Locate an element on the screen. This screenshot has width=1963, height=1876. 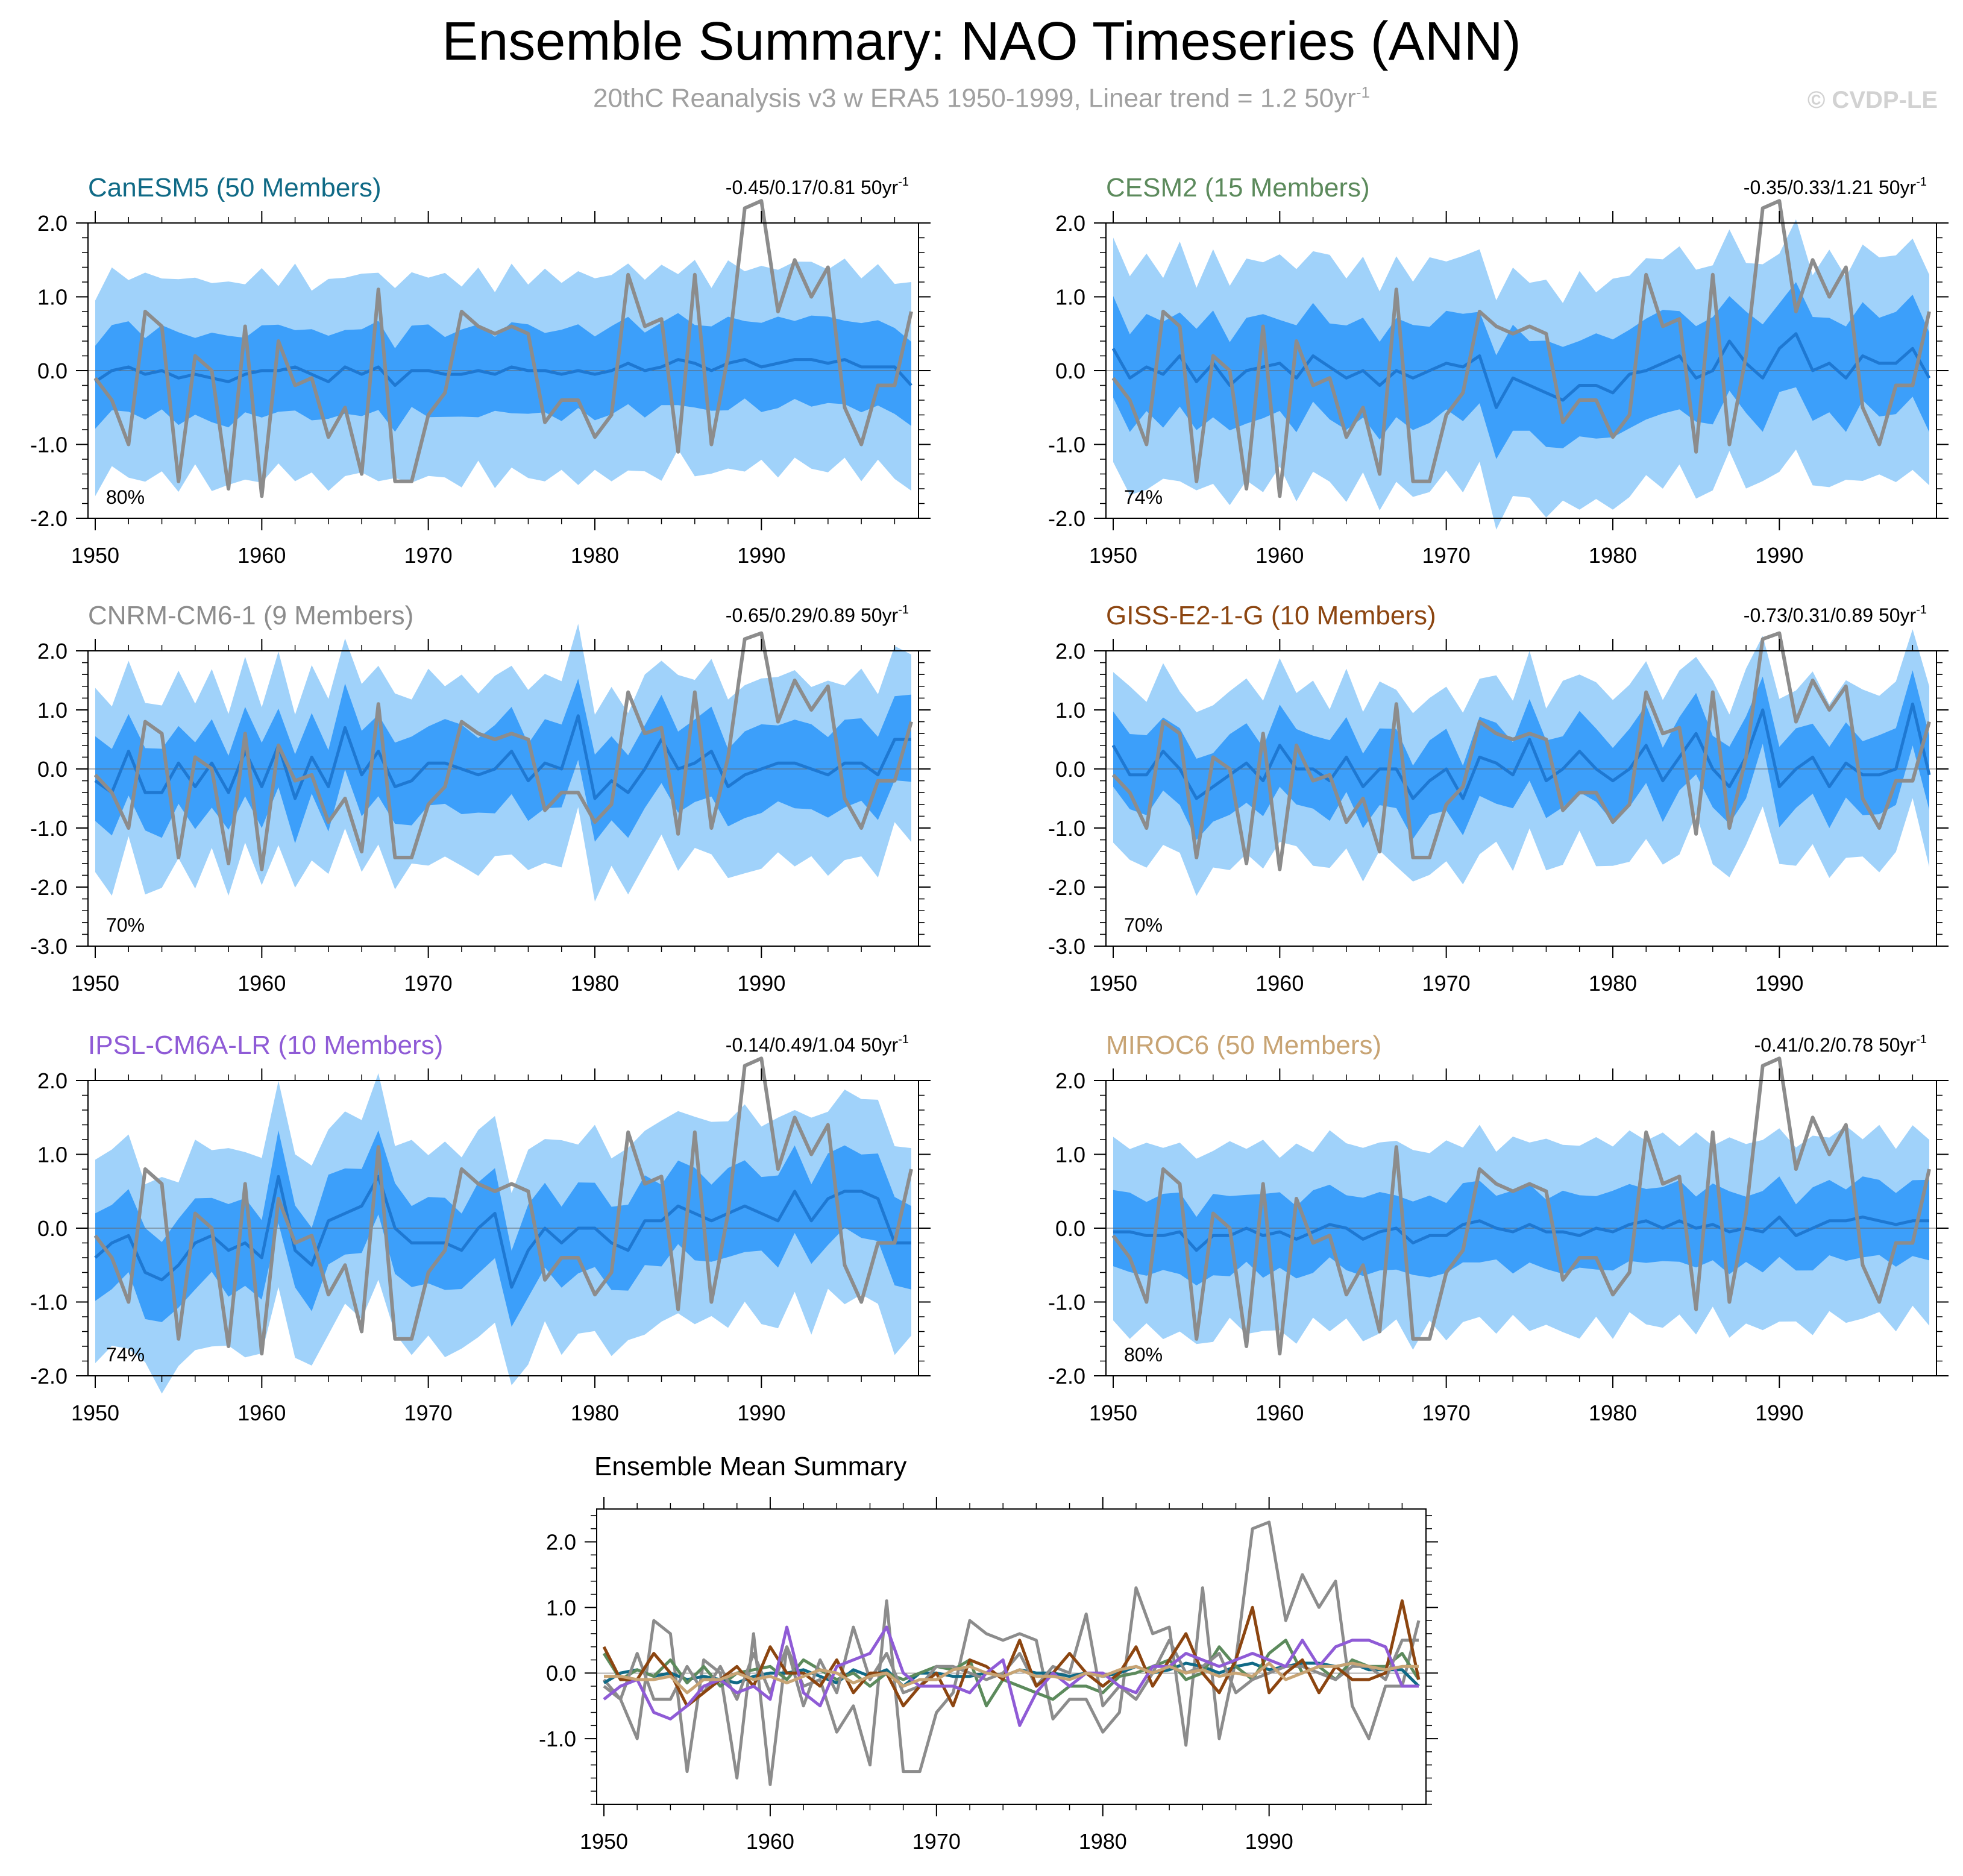
summary-line-reanalysis is located at coordinates (1012, 1653).